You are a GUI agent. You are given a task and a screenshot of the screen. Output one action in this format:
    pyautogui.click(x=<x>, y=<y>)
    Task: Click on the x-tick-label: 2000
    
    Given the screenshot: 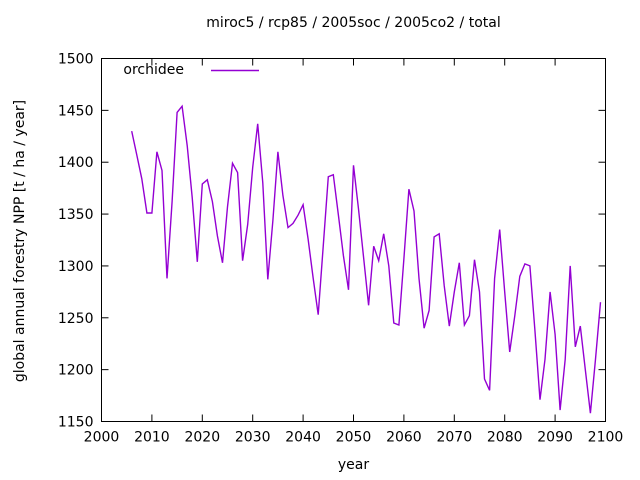 What is the action you would take?
    pyautogui.click(x=102, y=438)
    